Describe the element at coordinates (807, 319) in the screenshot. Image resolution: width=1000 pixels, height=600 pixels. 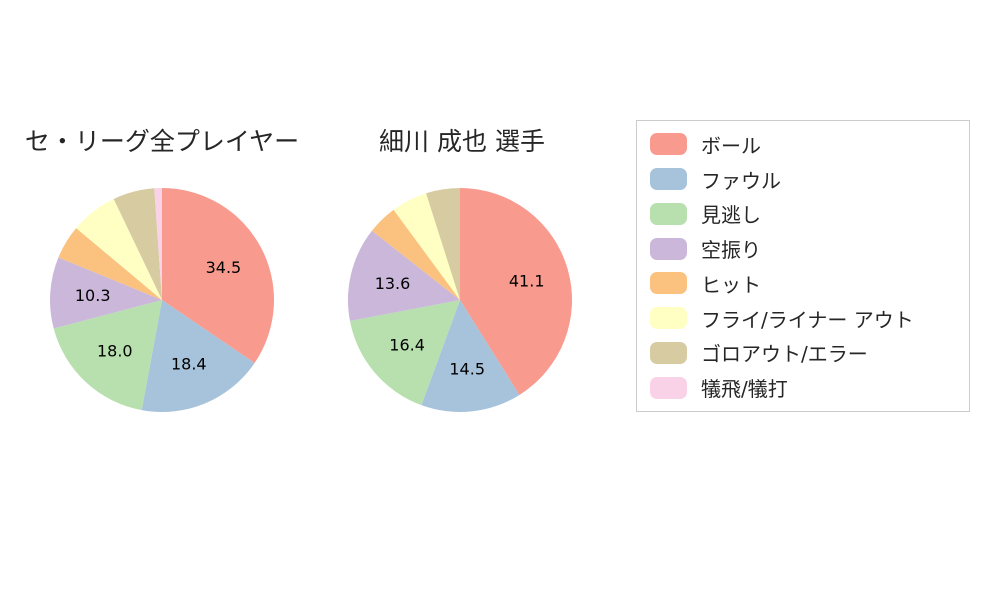
I see `legend-label: フライ/ライナー アウト` at that location.